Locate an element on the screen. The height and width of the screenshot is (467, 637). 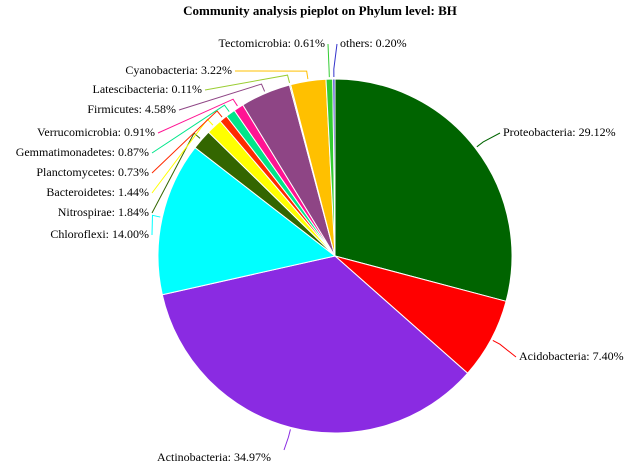
slice-label: Latescibacteria: 0.11% is located at coordinates (148, 89).